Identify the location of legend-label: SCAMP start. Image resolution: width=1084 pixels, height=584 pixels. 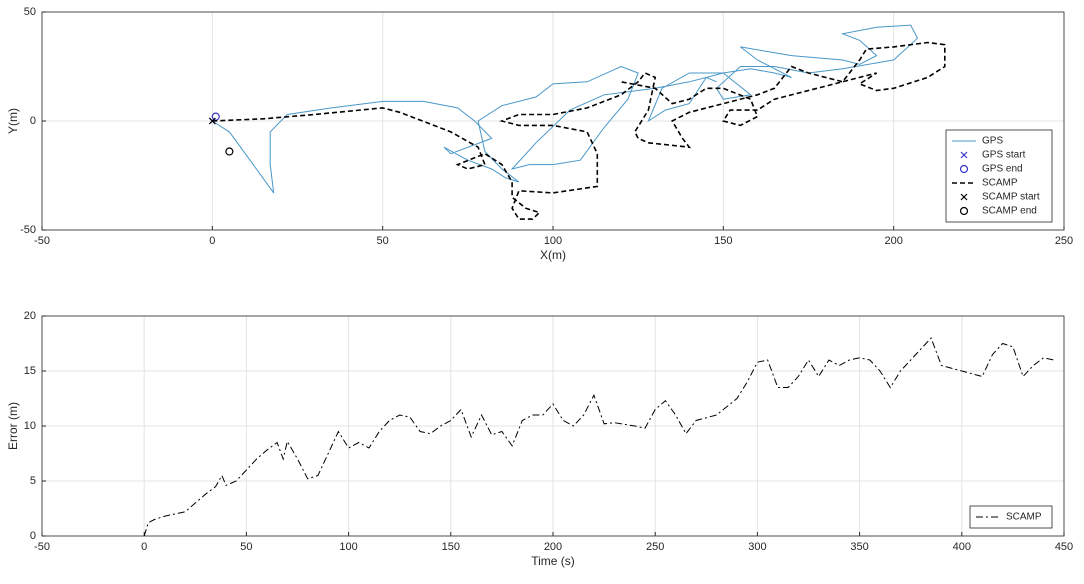
(1011, 197).